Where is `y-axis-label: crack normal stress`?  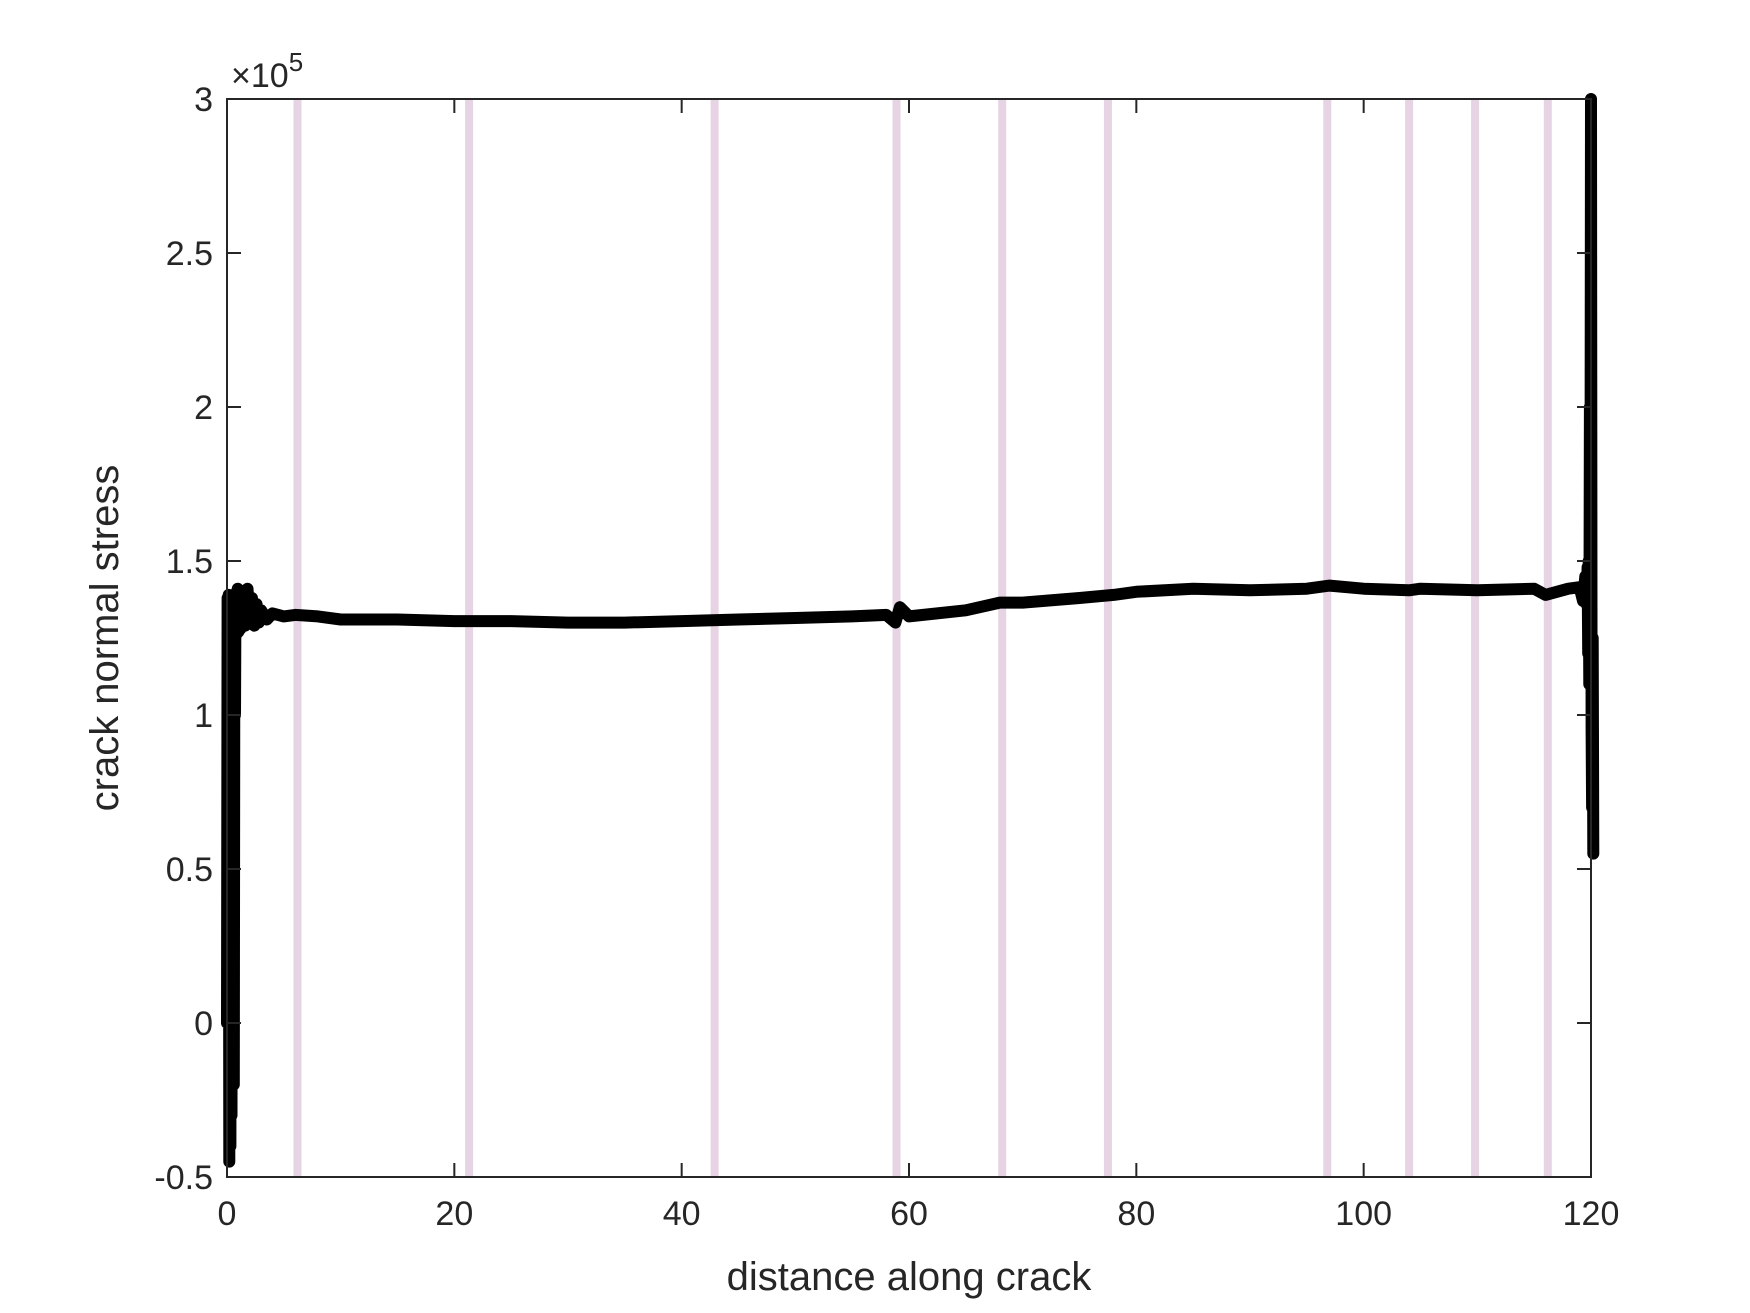
y-axis-label: crack normal stress is located at coordinates (105, 638).